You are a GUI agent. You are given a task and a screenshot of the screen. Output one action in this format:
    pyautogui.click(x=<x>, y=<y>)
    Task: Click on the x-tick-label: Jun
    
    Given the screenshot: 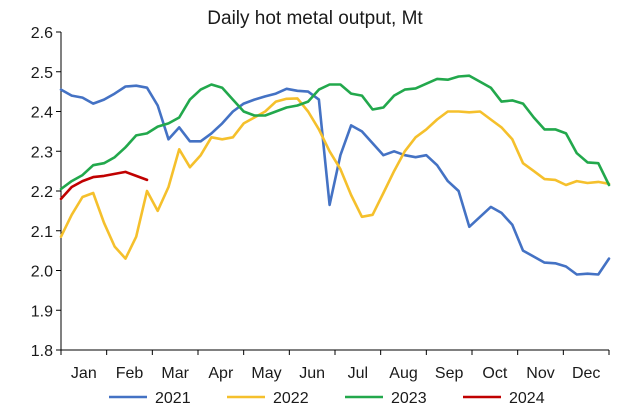 What is the action you would take?
    pyautogui.click(x=312, y=373)
    